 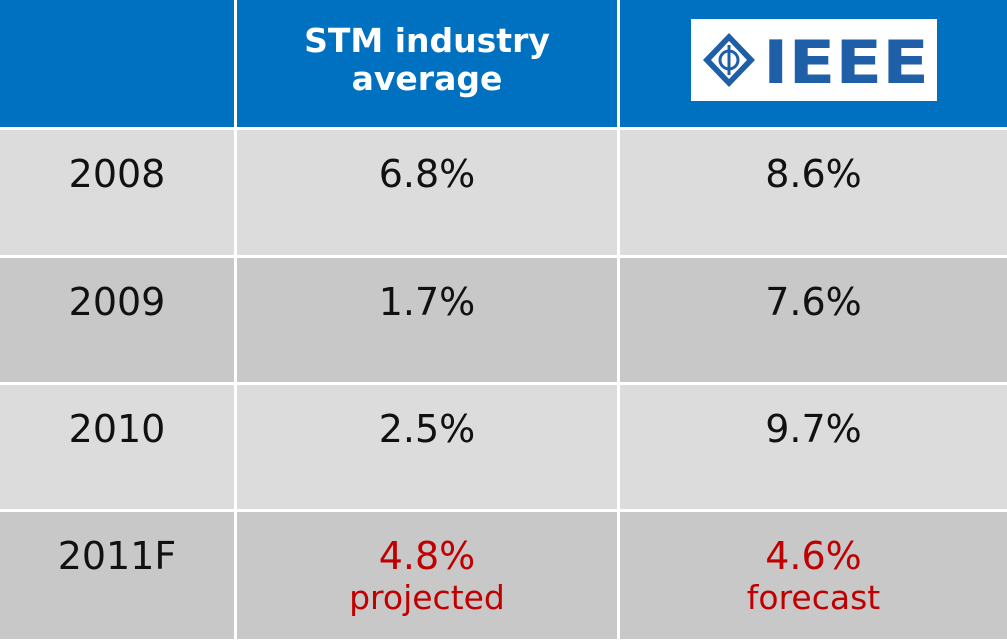 I want to click on value: 4.8%, so click(x=427, y=556).